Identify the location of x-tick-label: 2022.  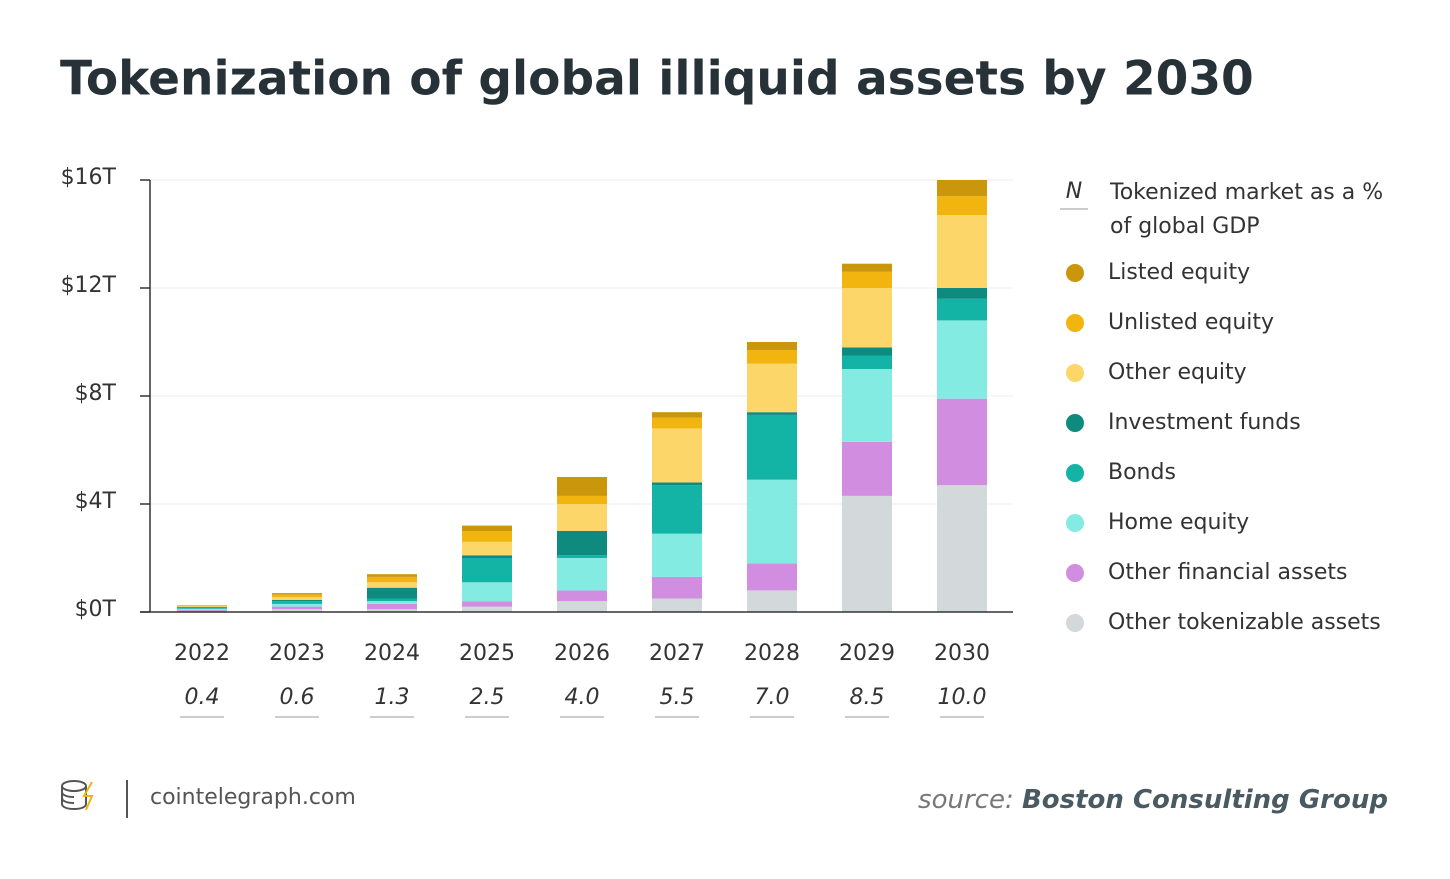
(202, 653).